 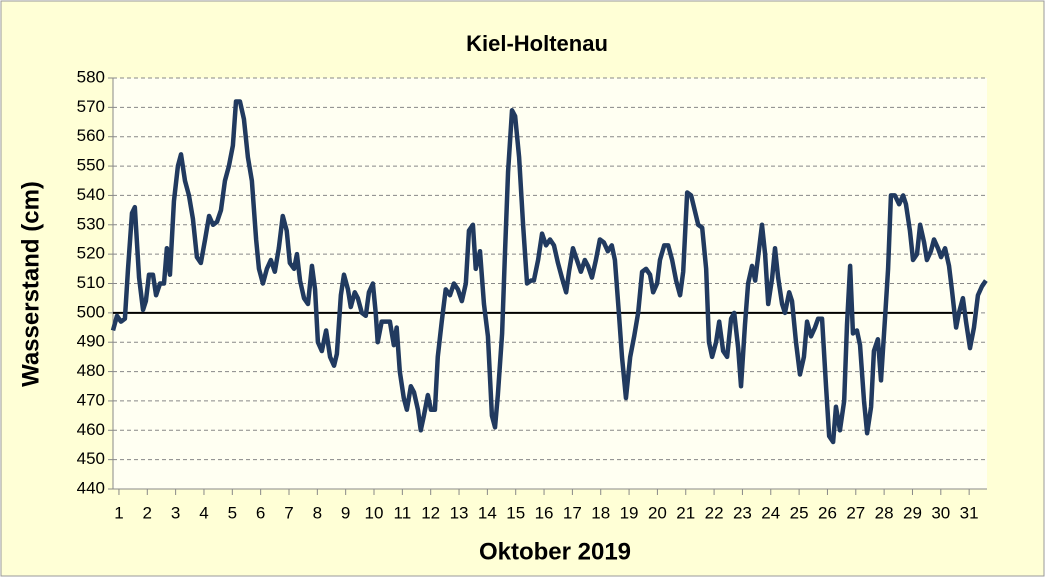 I want to click on x-tick-label: 1, so click(x=118, y=512).